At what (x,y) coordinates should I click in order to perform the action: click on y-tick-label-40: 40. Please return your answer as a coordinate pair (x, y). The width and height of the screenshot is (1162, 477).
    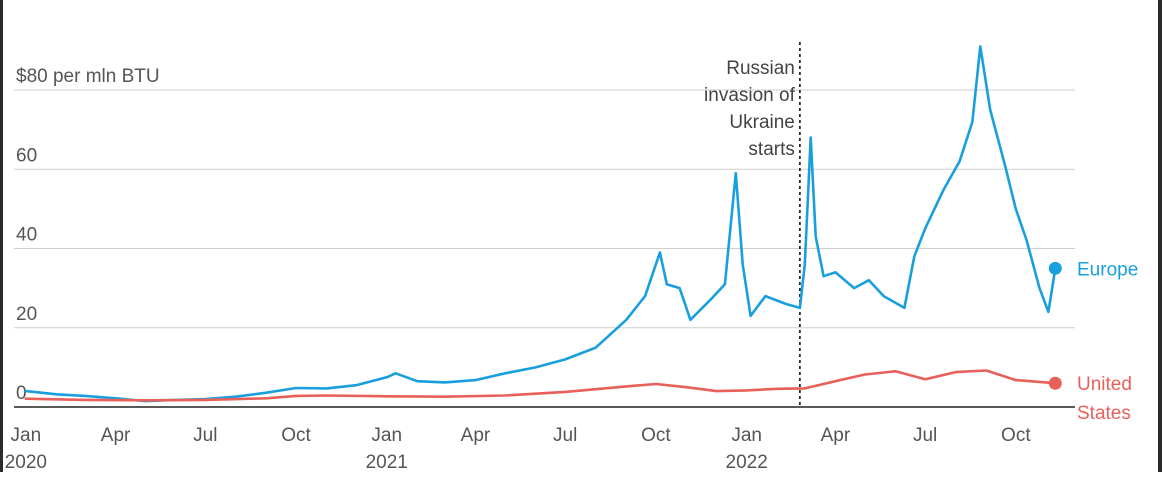
    Looking at the image, I should click on (26, 235).